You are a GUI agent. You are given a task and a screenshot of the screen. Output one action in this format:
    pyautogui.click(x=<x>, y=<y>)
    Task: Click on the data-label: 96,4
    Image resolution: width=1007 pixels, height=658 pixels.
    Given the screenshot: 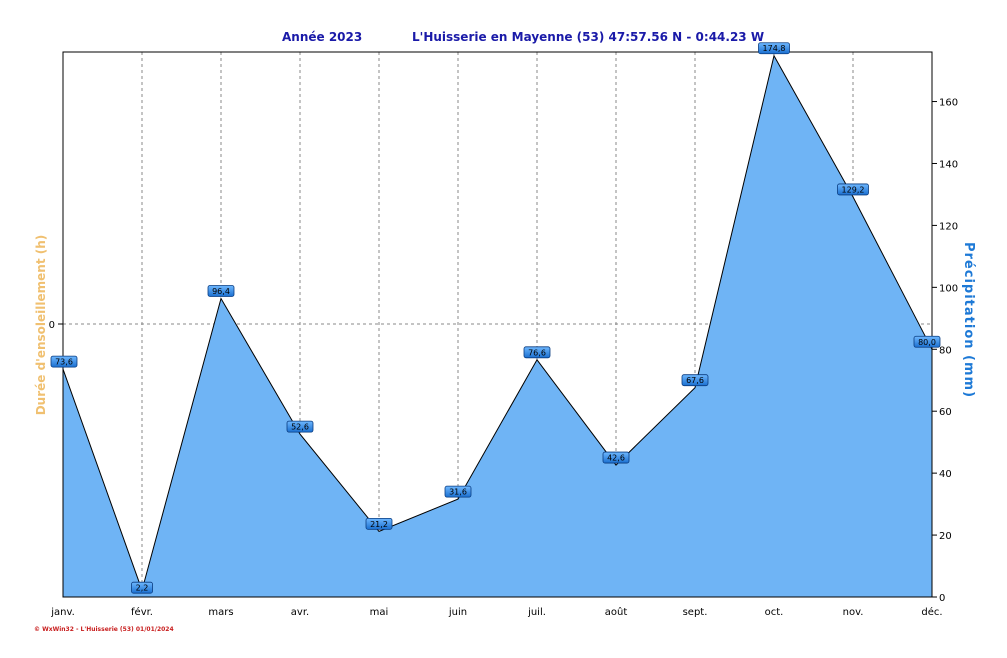 What is the action you would take?
    pyautogui.click(x=221, y=291)
    